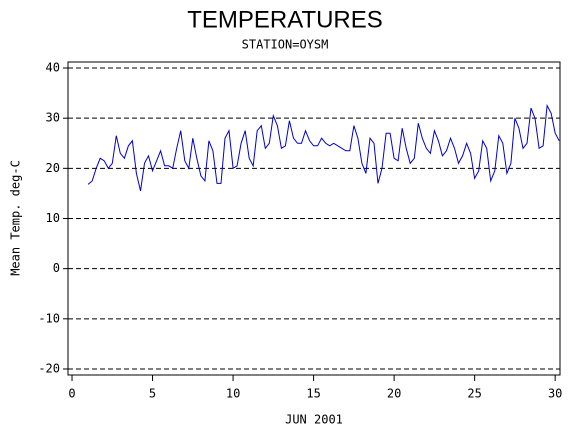 The width and height of the screenshot is (570, 430). I want to click on y-tick-label: 30, so click(53, 118).